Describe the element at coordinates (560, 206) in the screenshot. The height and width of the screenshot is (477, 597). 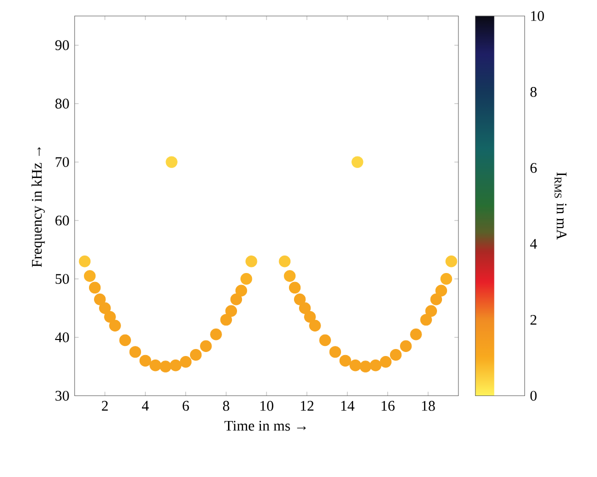
I see `color-bar-title: I$_{RMS}$ in mA` at that location.